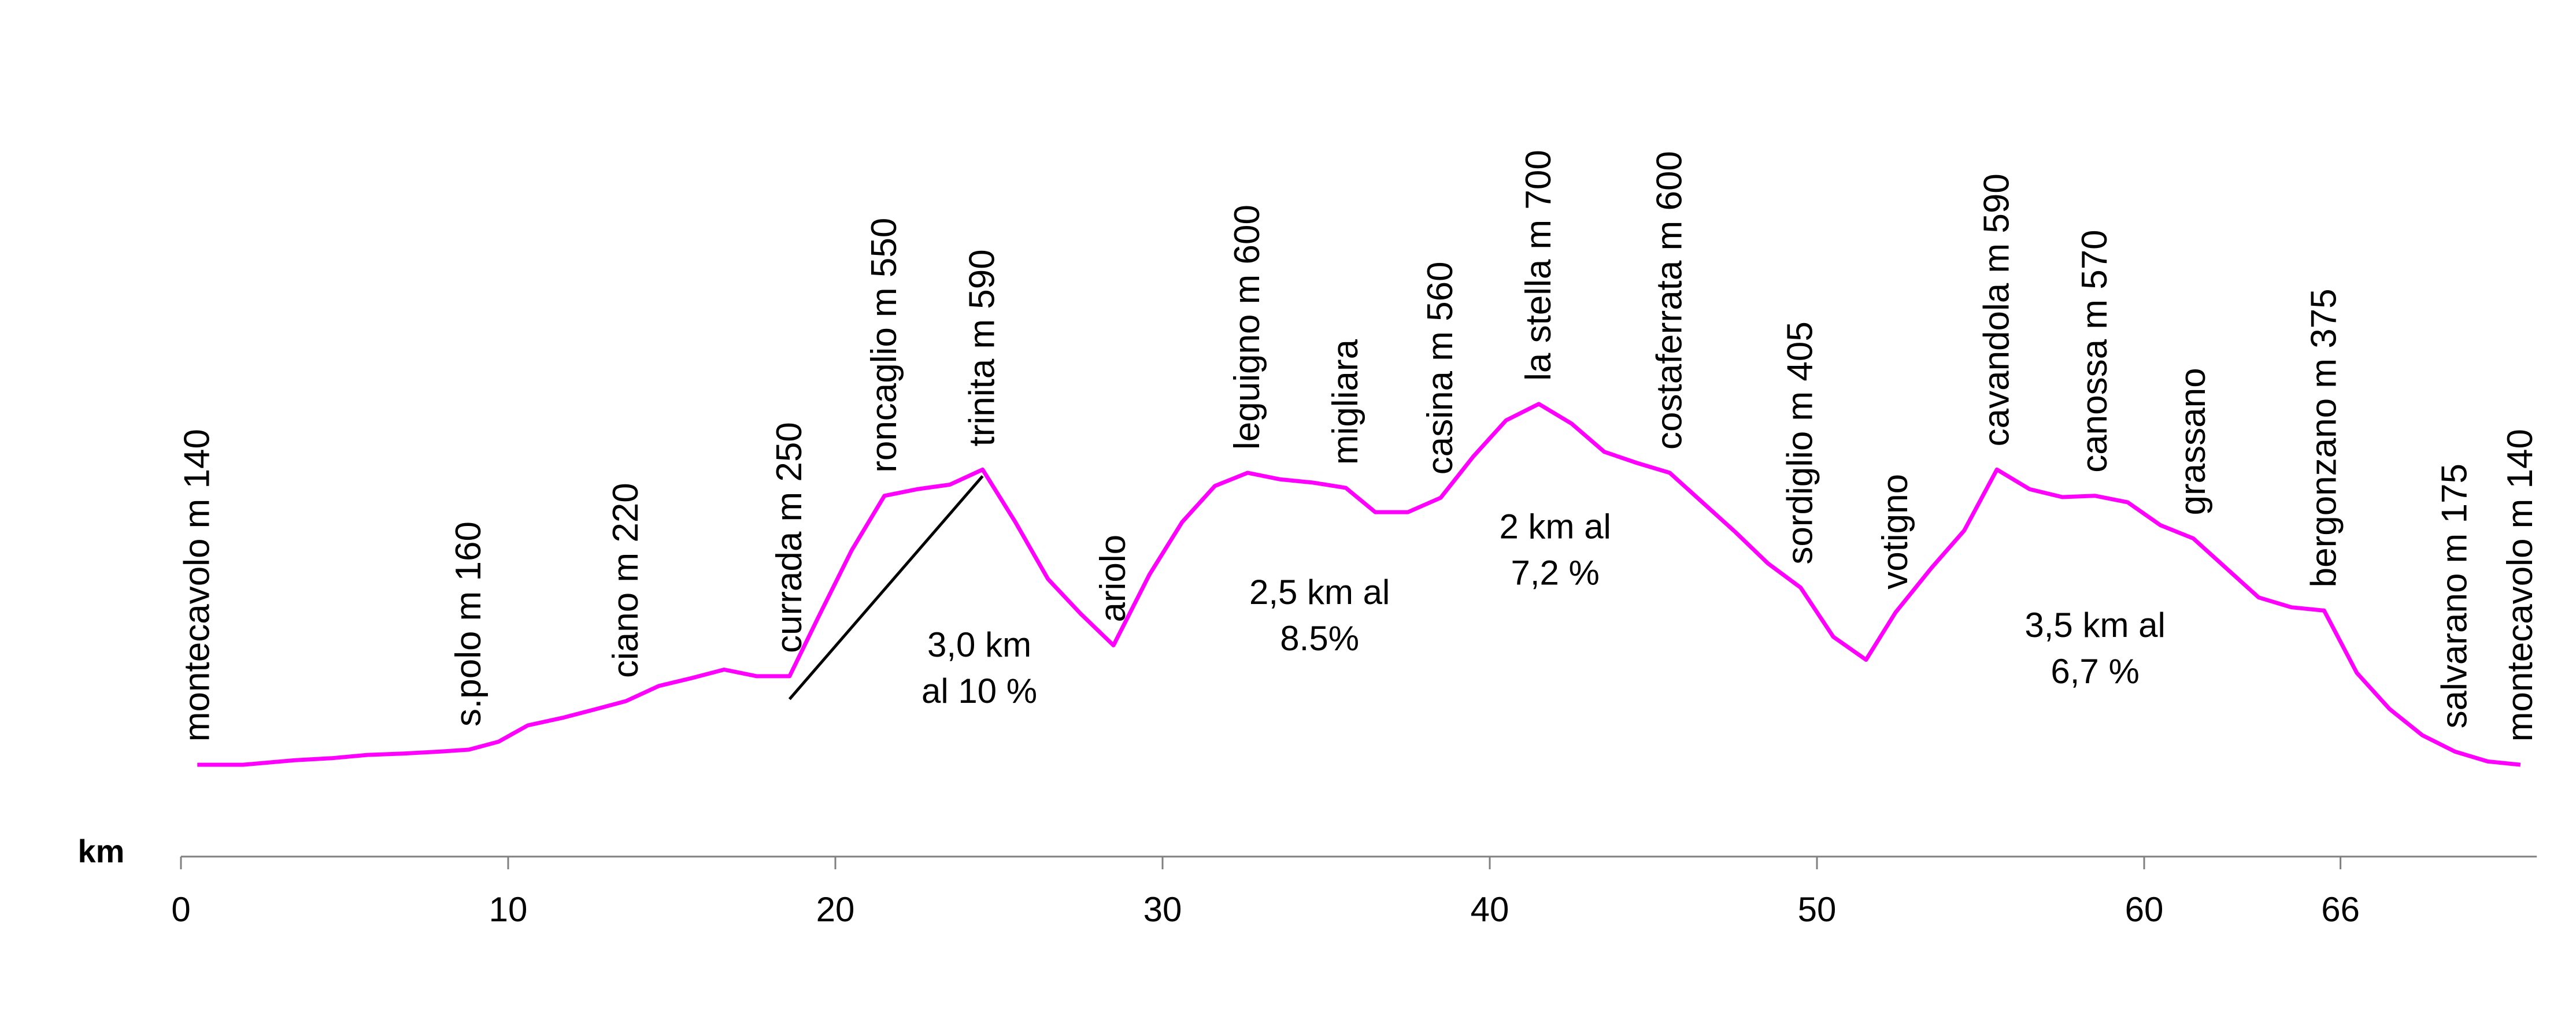 The image size is (2576, 1019). What do you see at coordinates (1345, 402) in the screenshot?
I see `place-label-8: migliara` at bounding box center [1345, 402].